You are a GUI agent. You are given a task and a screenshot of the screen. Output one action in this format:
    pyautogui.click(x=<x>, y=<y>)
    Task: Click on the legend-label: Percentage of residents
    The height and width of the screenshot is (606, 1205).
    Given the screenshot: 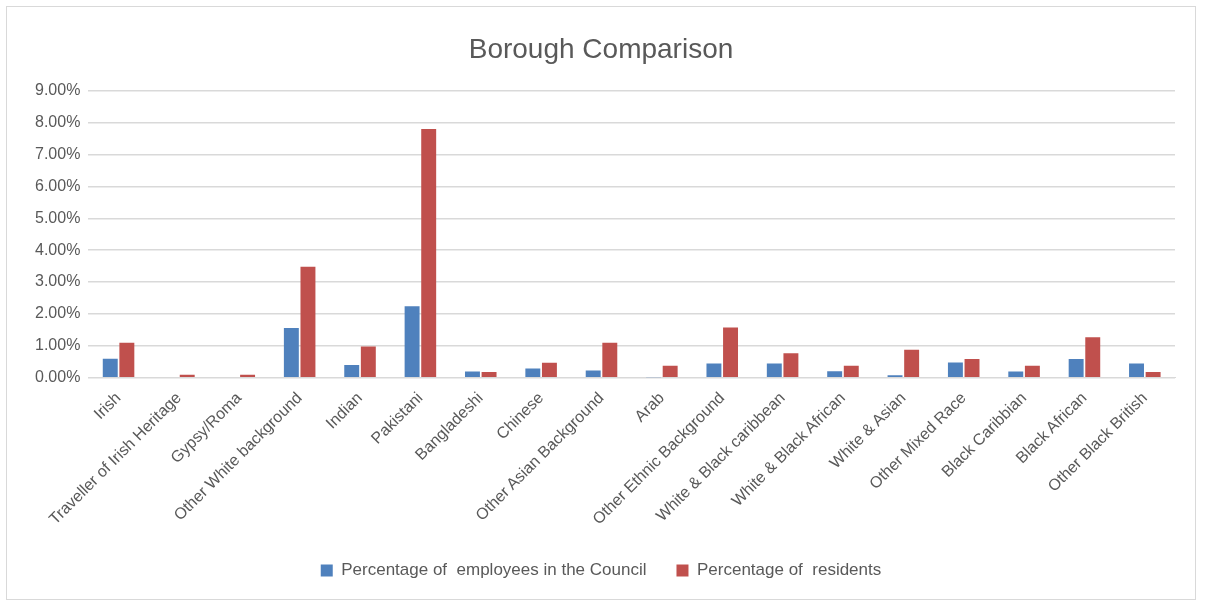 What is the action you would take?
    pyautogui.click(x=789, y=570)
    